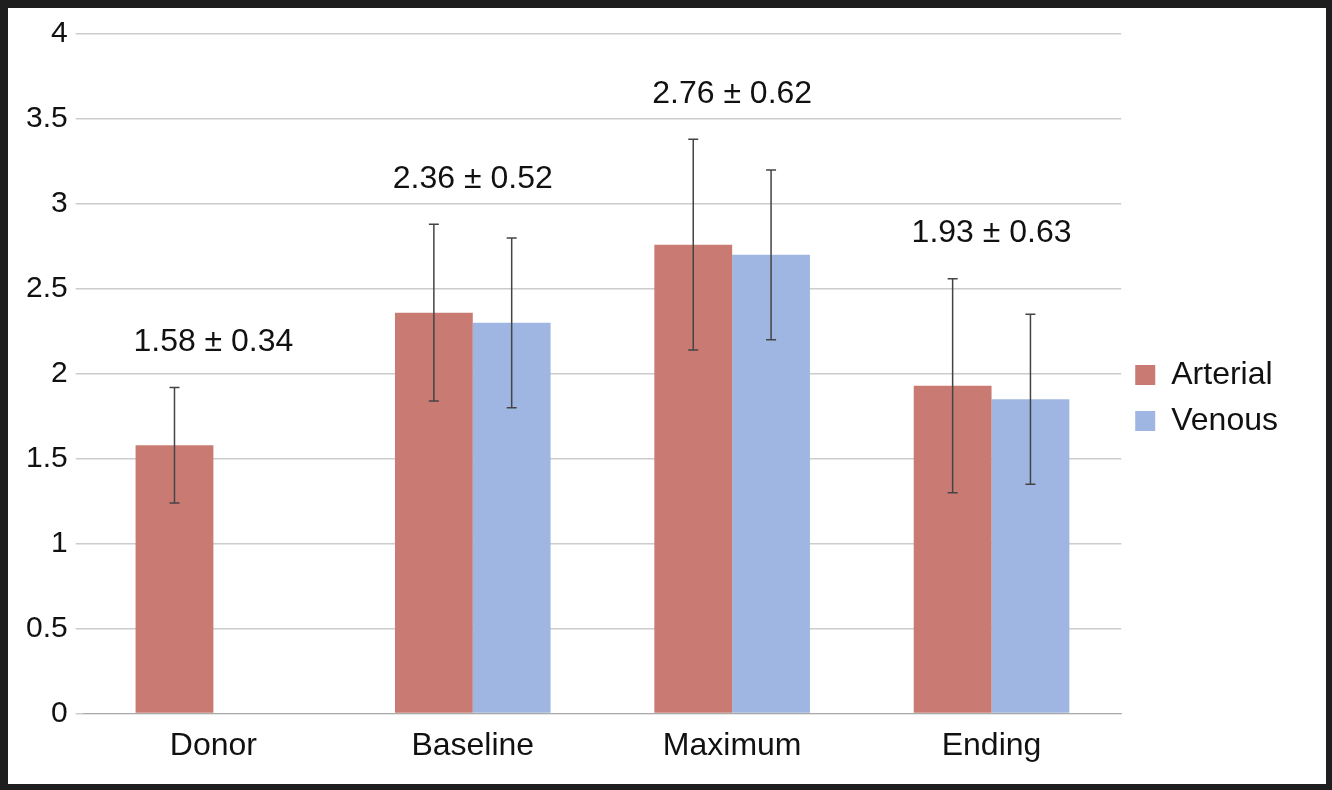  What do you see at coordinates (59, 711) in the screenshot?
I see `y-tick-label: 0` at bounding box center [59, 711].